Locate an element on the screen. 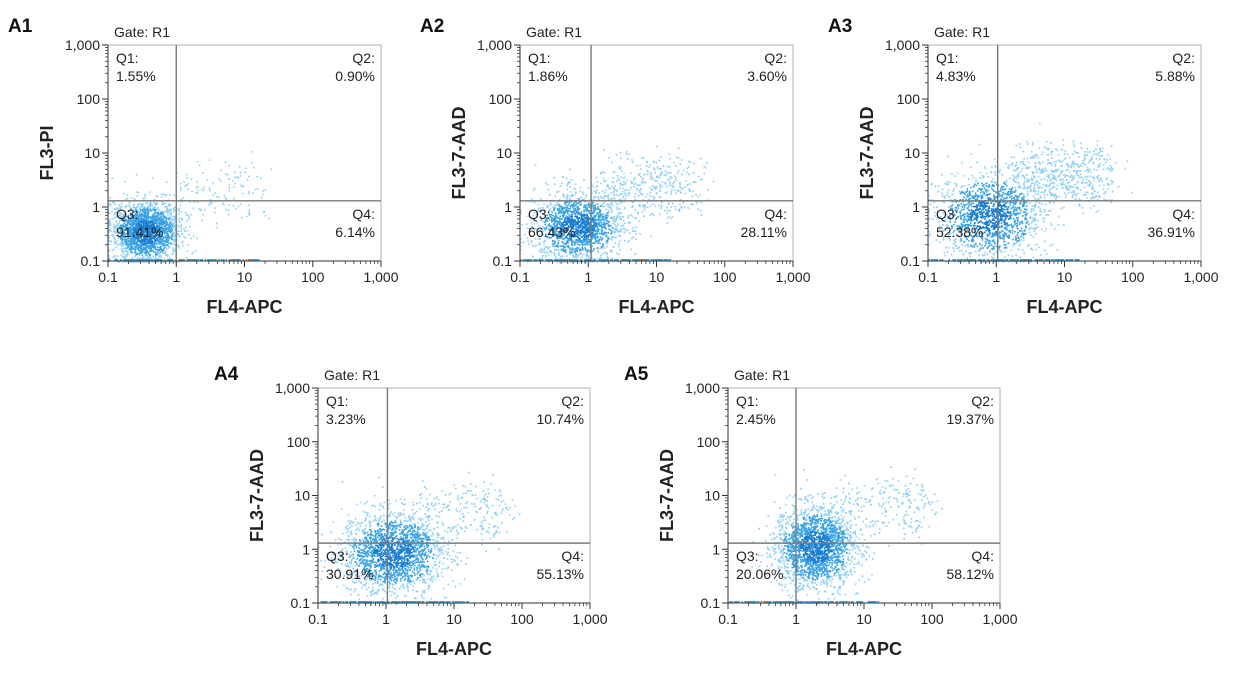  x-tick-label: 1 is located at coordinates (176, 277).